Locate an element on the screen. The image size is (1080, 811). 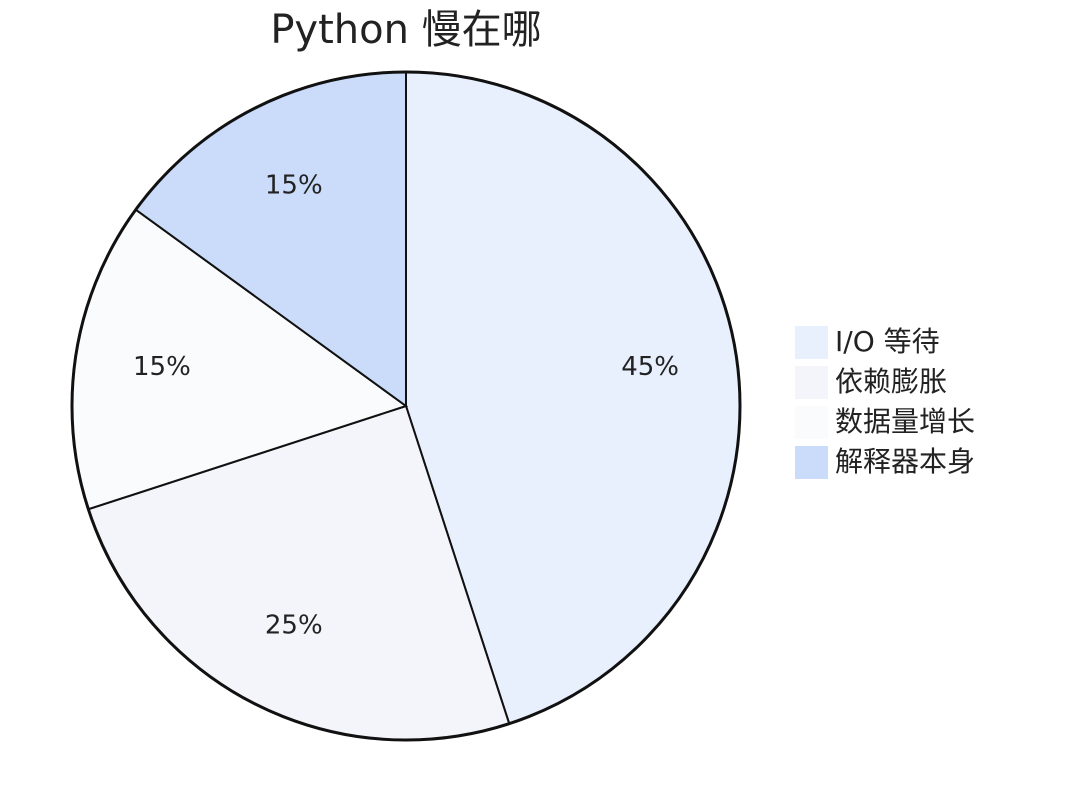
slice-label: 25% is located at coordinates (294, 626).